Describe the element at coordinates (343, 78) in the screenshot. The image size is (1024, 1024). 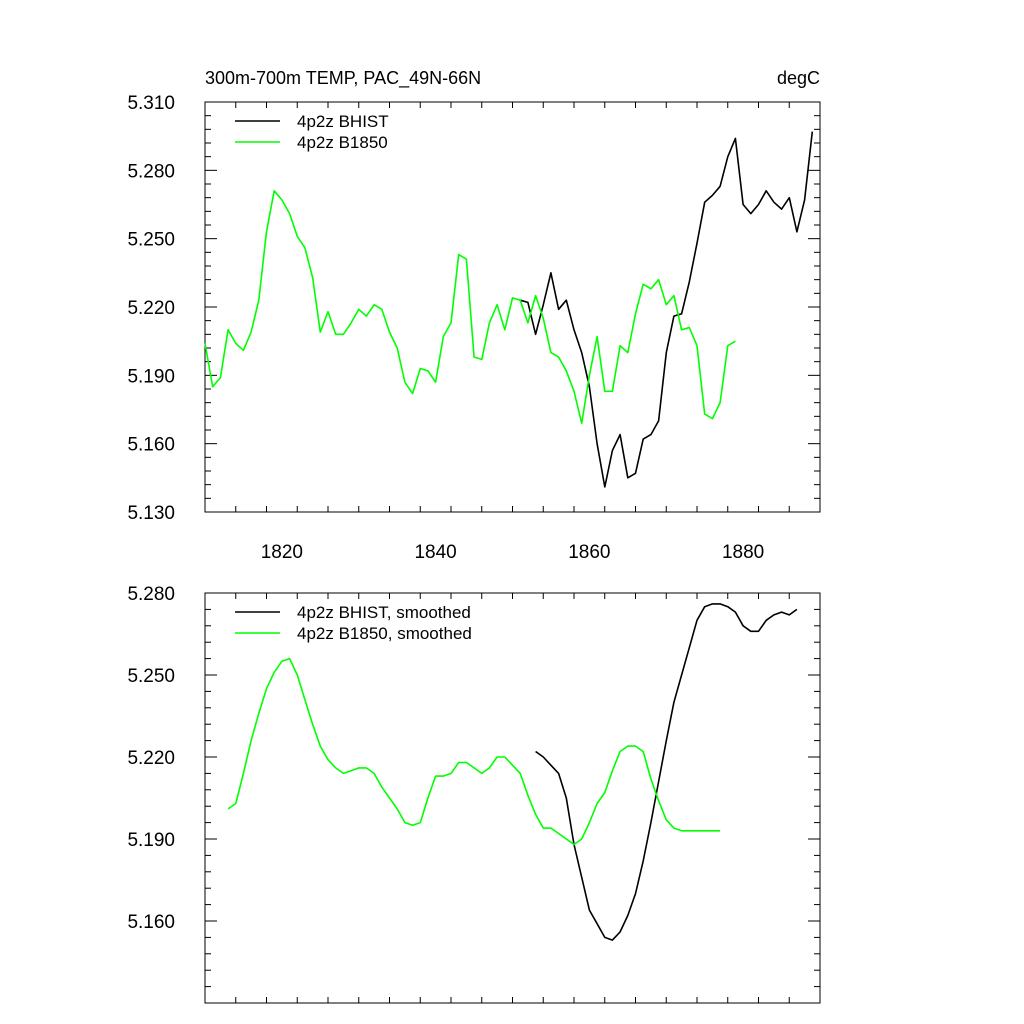
I see `chart-title: 300m-700m TEMP, PAC_49N-66N` at that location.